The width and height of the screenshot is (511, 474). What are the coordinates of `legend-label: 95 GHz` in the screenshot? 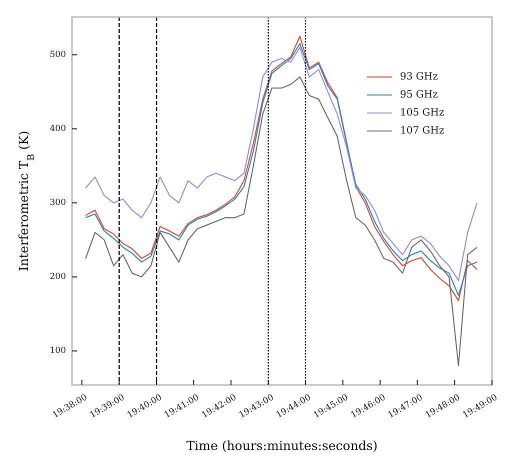 It's located at (419, 95).